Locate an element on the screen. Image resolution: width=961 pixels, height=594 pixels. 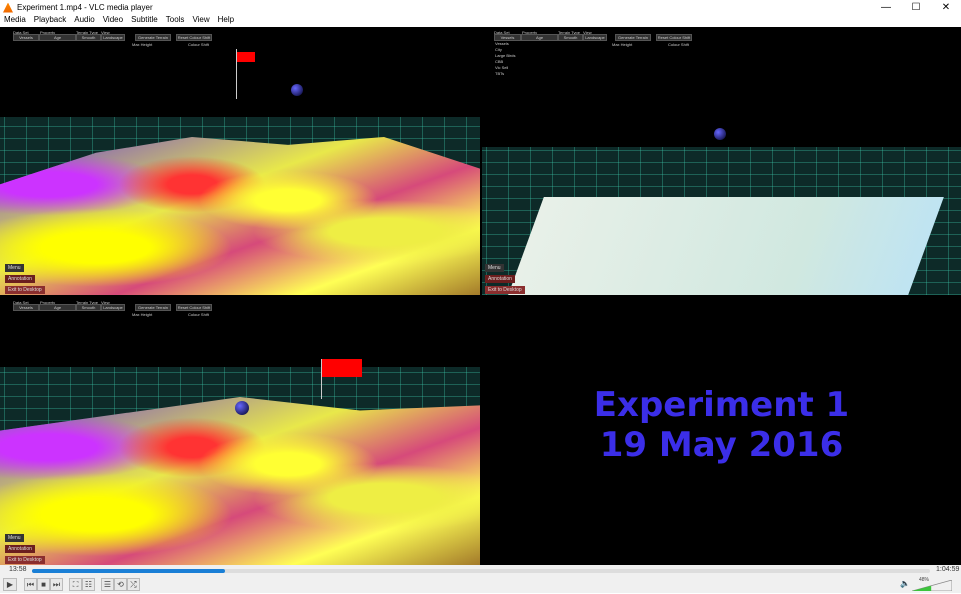
dataset-option: Vessels is located at coordinates (502, 43).